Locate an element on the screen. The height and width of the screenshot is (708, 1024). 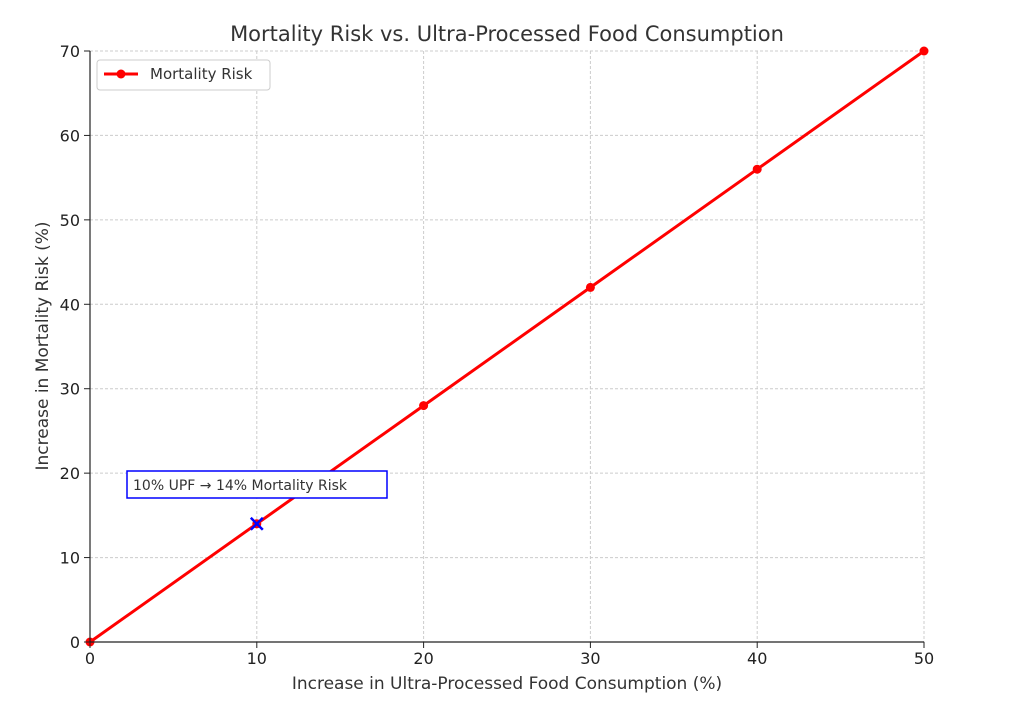
y-tick-label: 70 is located at coordinates (70, 51).